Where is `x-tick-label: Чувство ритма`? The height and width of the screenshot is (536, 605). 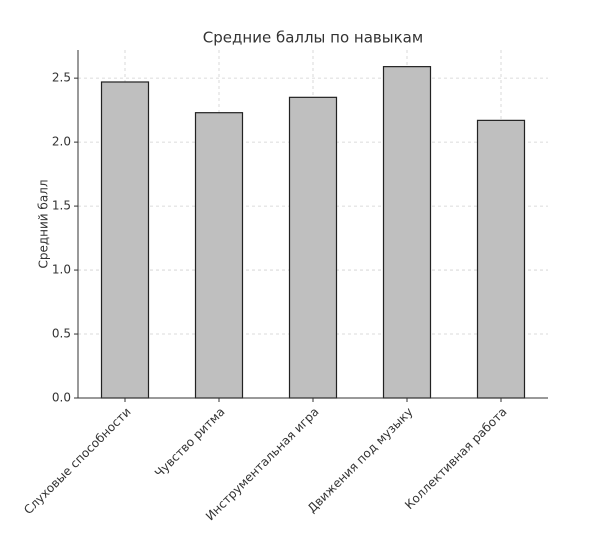
x-tick-label: Чувство ритма is located at coordinates (190, 443).